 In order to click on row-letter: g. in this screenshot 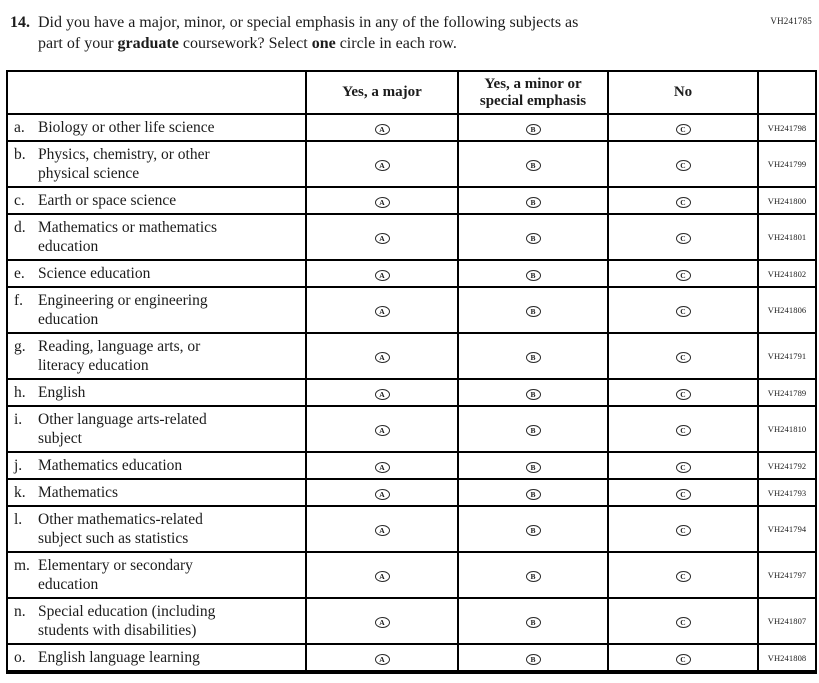, I will do `click(20, 346)`.